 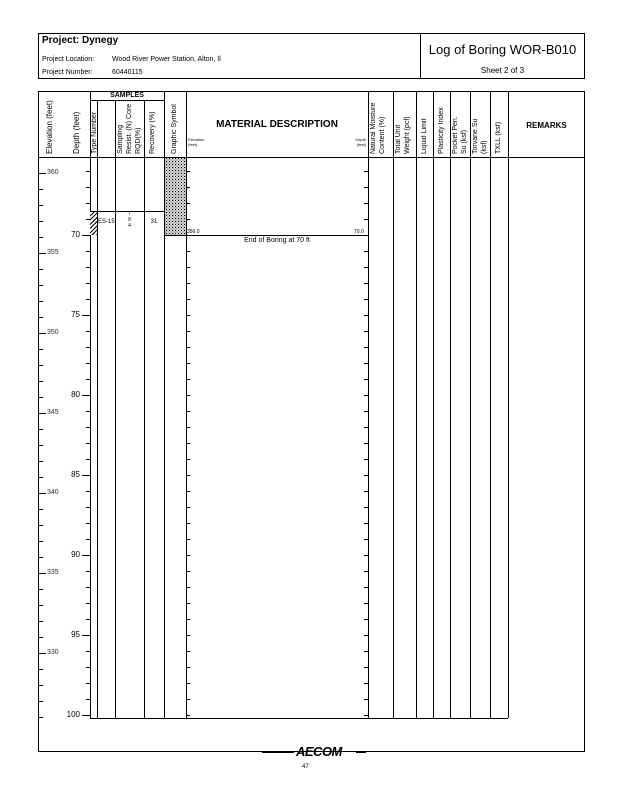 What do you see at coordinates (53, 572) in the screenshot?
I see `elevation-label: 335` at bounding box center [53, 572].